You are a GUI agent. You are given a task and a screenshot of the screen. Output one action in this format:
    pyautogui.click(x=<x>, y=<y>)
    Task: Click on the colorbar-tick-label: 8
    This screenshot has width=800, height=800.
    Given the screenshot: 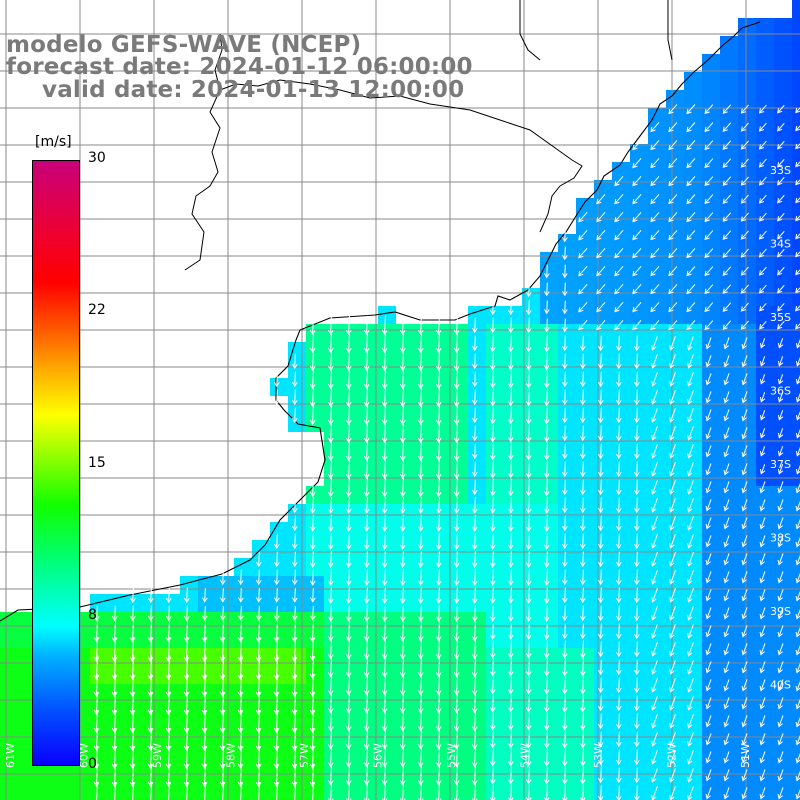 What is the action you would take?
    pyautogui.click(x=92, y=615)
    